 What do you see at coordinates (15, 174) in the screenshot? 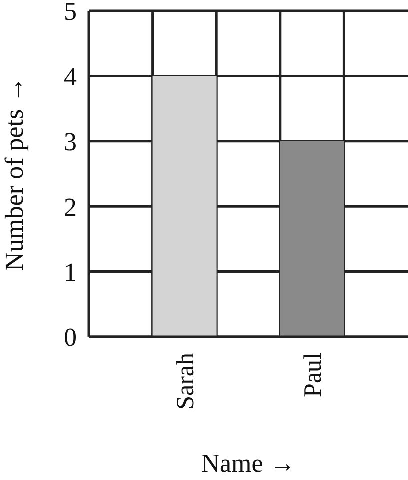
I see `y-axis-title: Number of pets →` at bounding box center [15, 174].